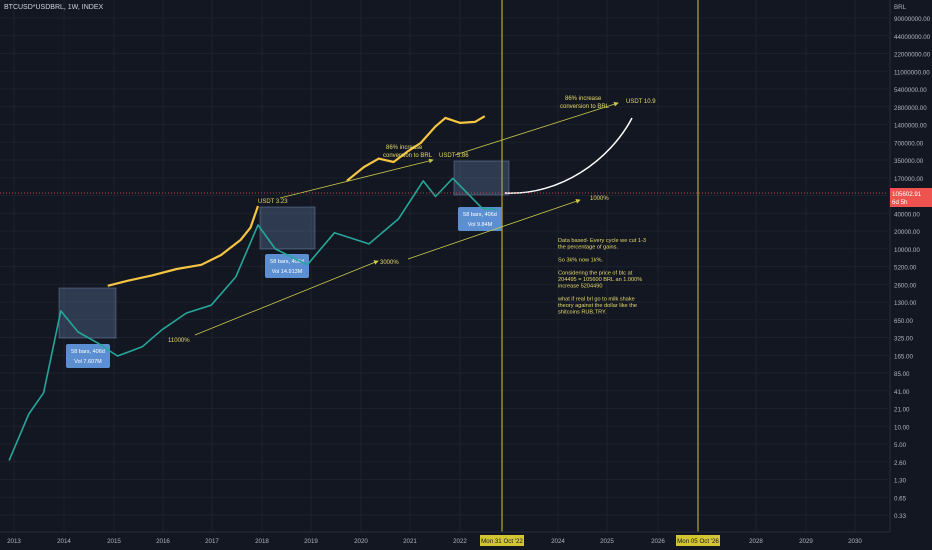 The width and height of the screenshot is (932, 550). What do you see at coordinates (902, 374) in the screenshot?
I see `y-tick-label: 85.00` at bounding box center [902, 374].